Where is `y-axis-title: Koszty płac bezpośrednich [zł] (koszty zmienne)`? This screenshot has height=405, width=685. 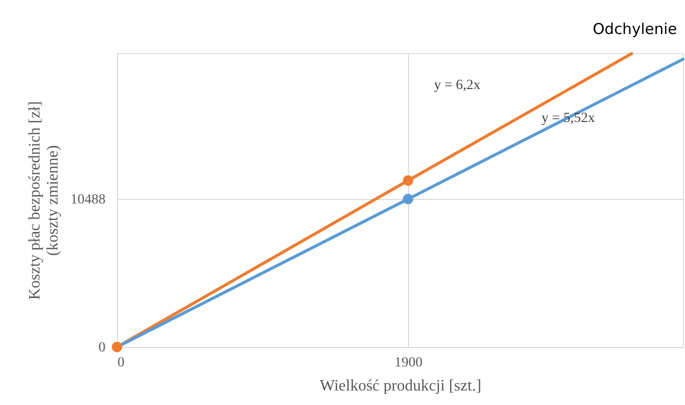 y-axis-title: Koszty płac bezpośrednich [zł] (koszty zmienne) is located at coordinates (44, 200).